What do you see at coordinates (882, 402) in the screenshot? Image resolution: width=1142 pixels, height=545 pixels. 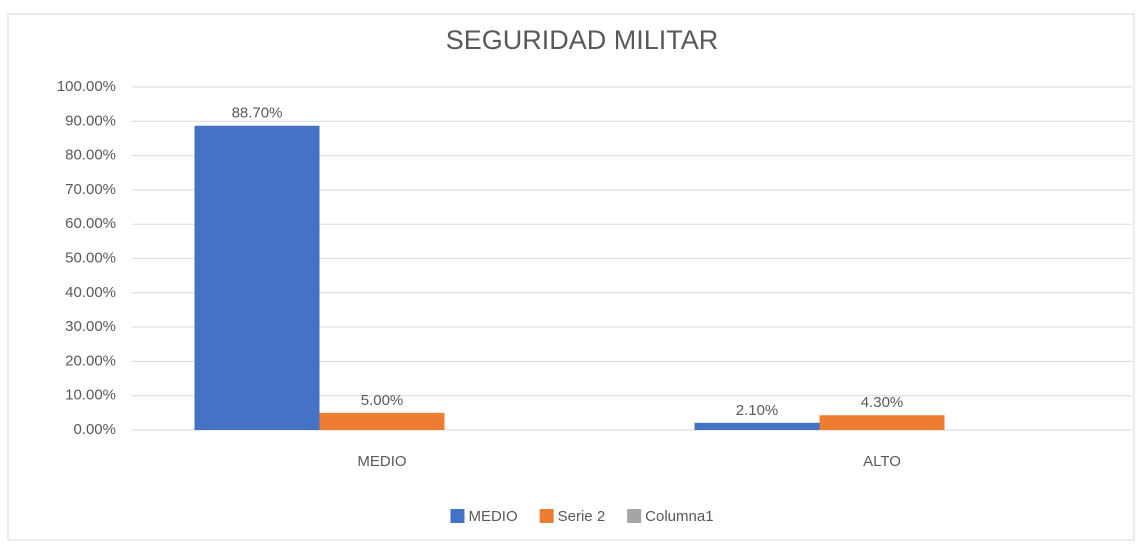 I see `data-label: 4.30%` at bounding box center [882, 402].